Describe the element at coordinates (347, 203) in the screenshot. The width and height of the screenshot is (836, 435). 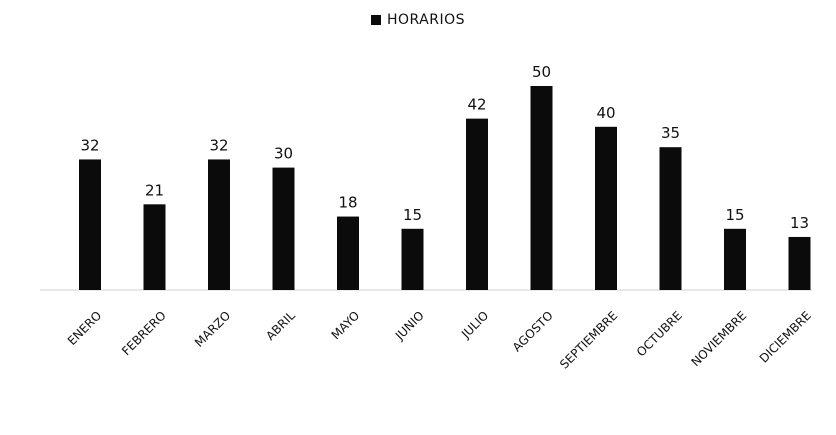
I see `data-label-mayo: 18` at that location.